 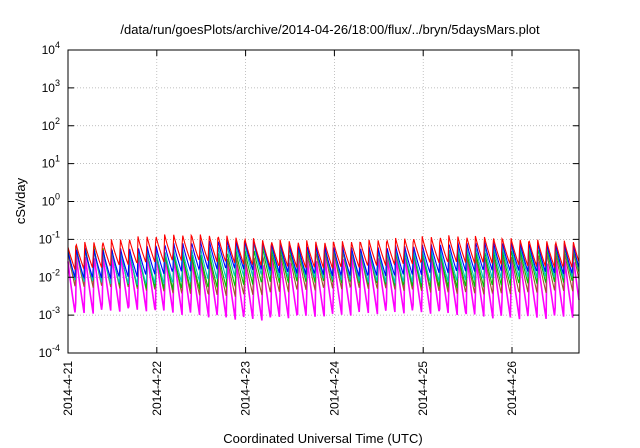 What do you see at coordinates (49, 275) in the screenshot?
I see `y-tick-label: 10⁻²` at bounding box center [49, 275].